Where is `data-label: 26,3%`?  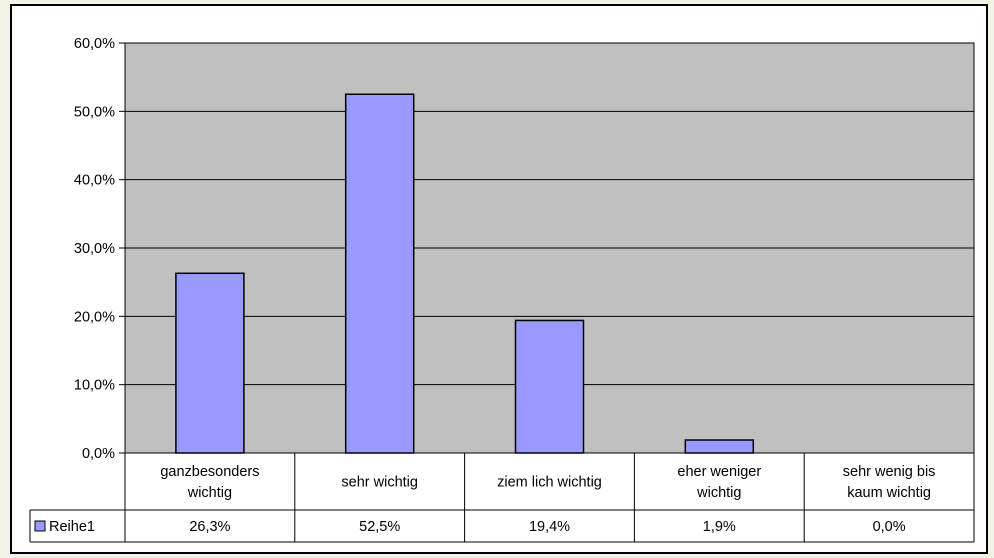
data-label: 26,3% is located at coordinates (209, 527).